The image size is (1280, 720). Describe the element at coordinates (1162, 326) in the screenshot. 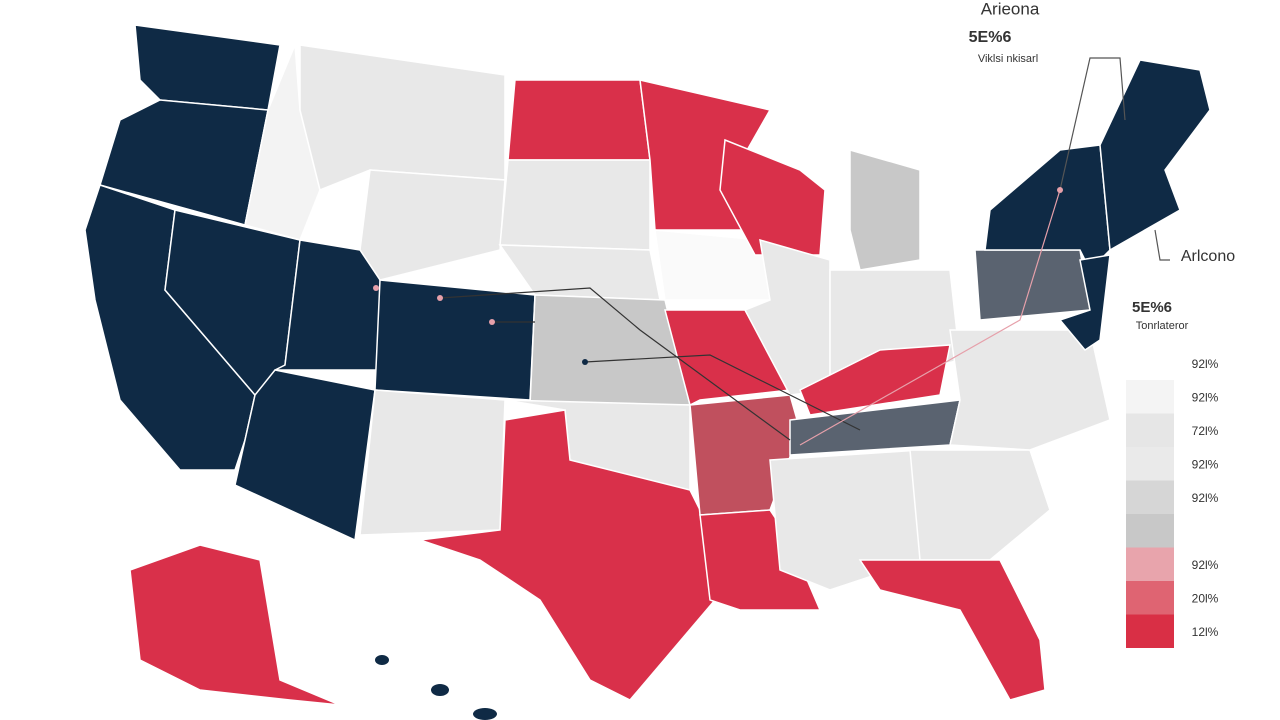

I see `annotation-note: Tonrlateror` at that location.